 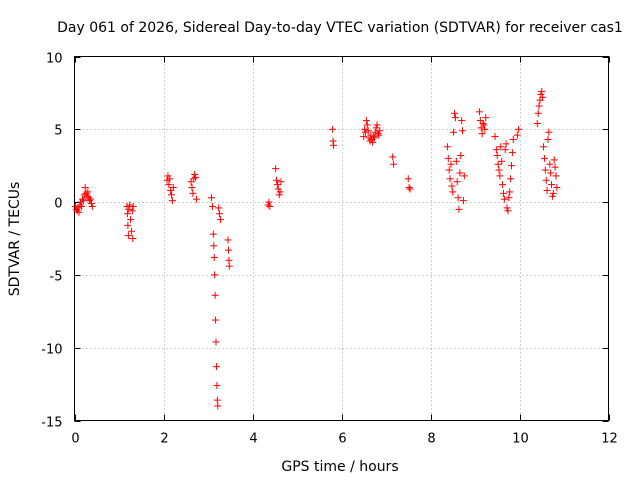 I want to click on x-tick-label: 4, so click(x=253, y=439).